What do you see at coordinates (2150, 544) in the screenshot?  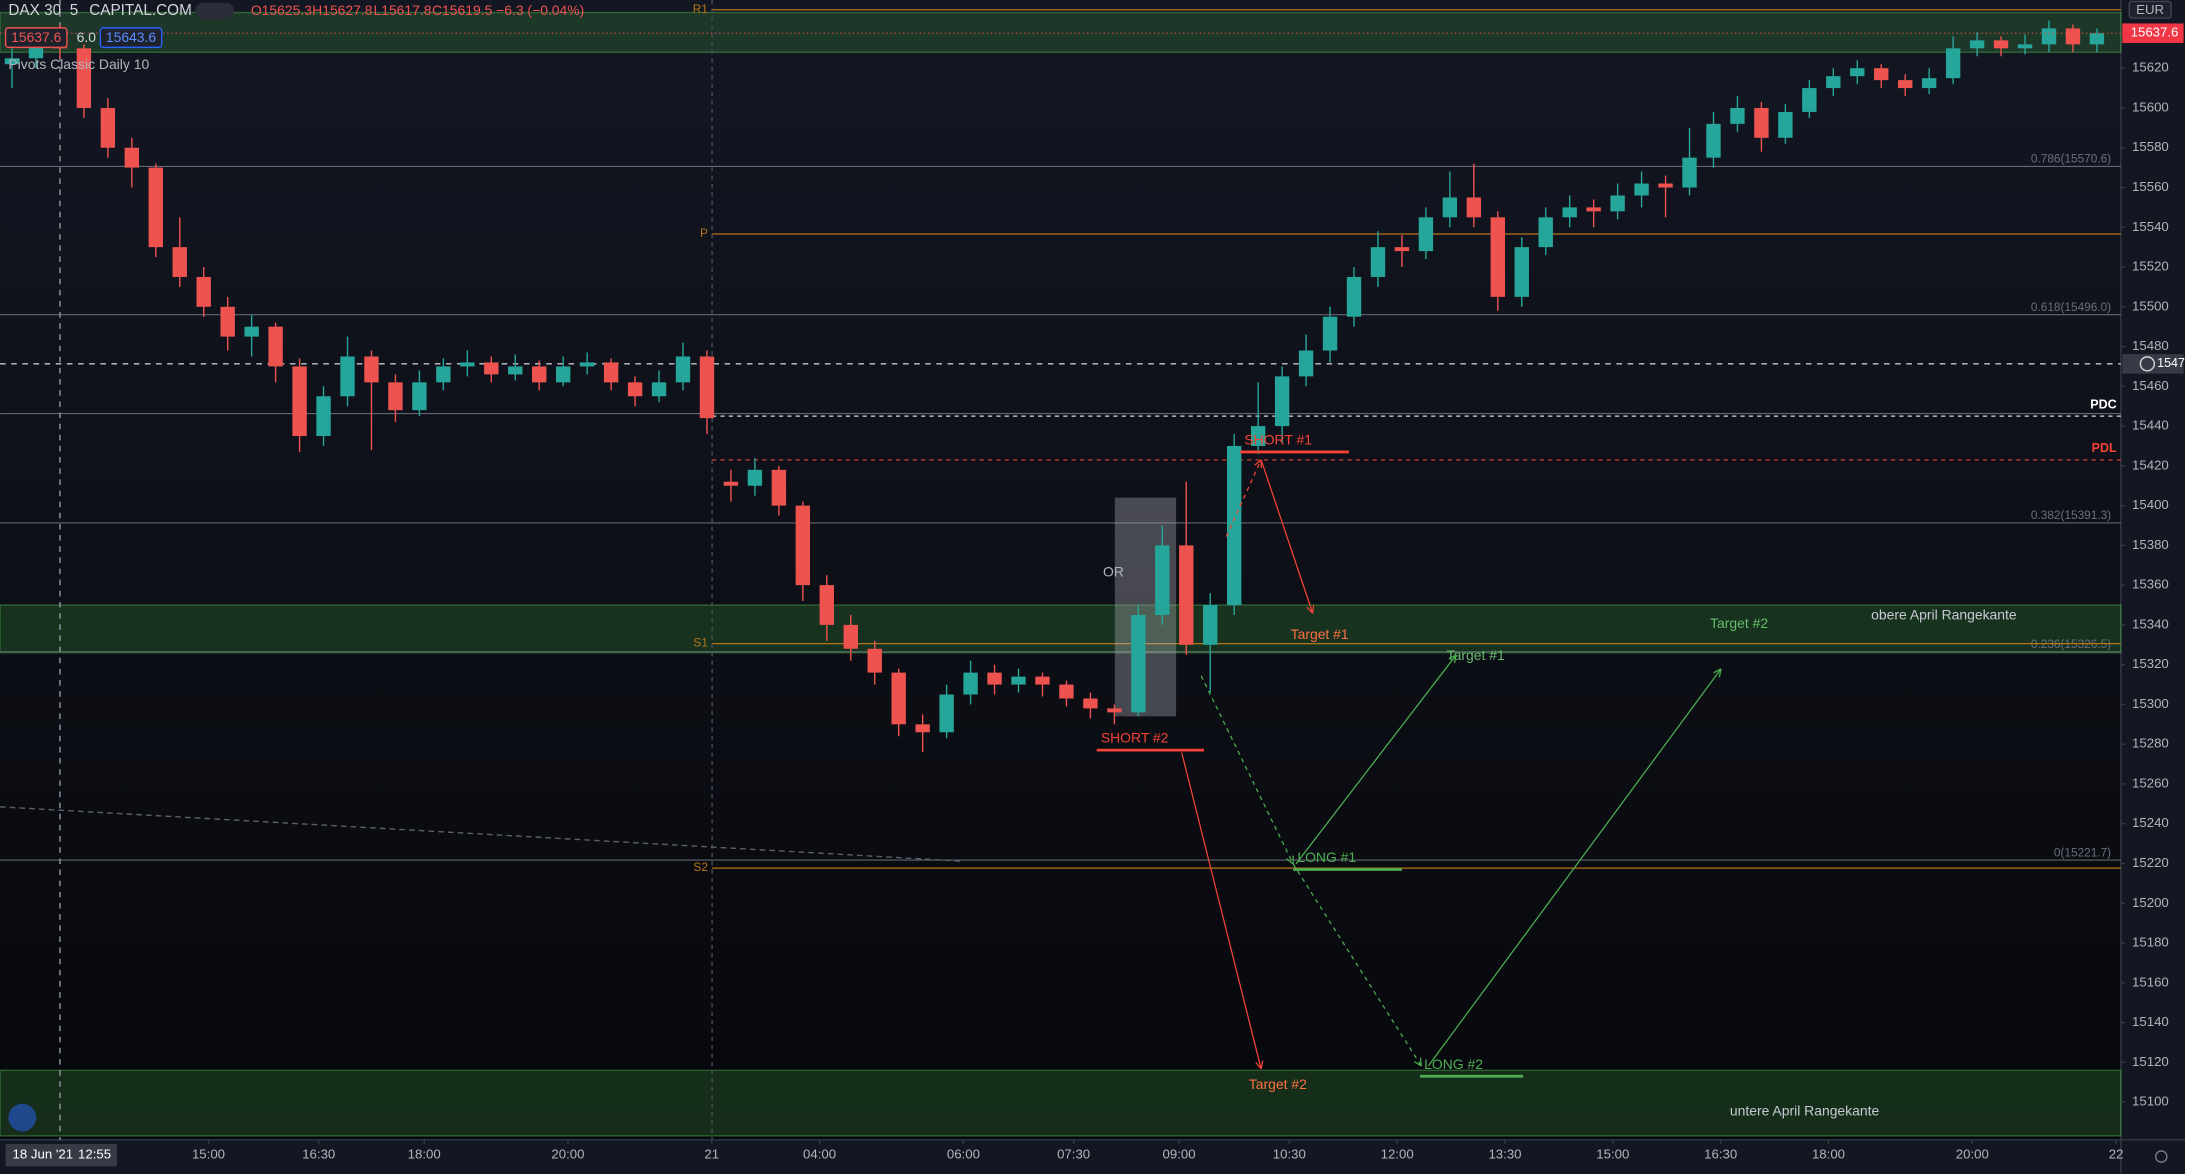 I see `y-tick-label: 15380` at bounding box center [2150, 544].